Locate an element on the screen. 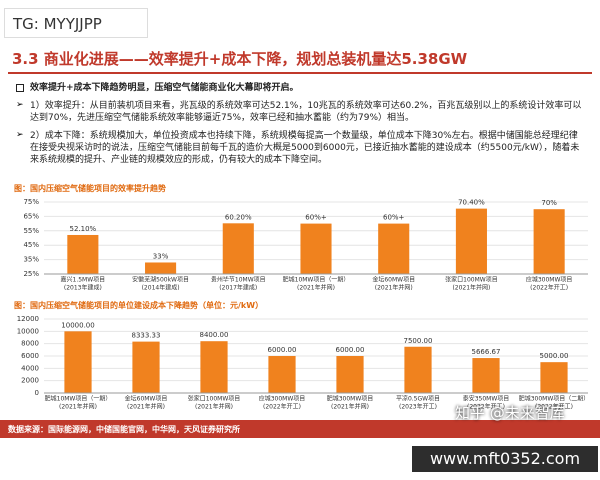 The width and height of the screenshot is (600, 480). data-label: 70.40% is located at coordinates (471, 203).